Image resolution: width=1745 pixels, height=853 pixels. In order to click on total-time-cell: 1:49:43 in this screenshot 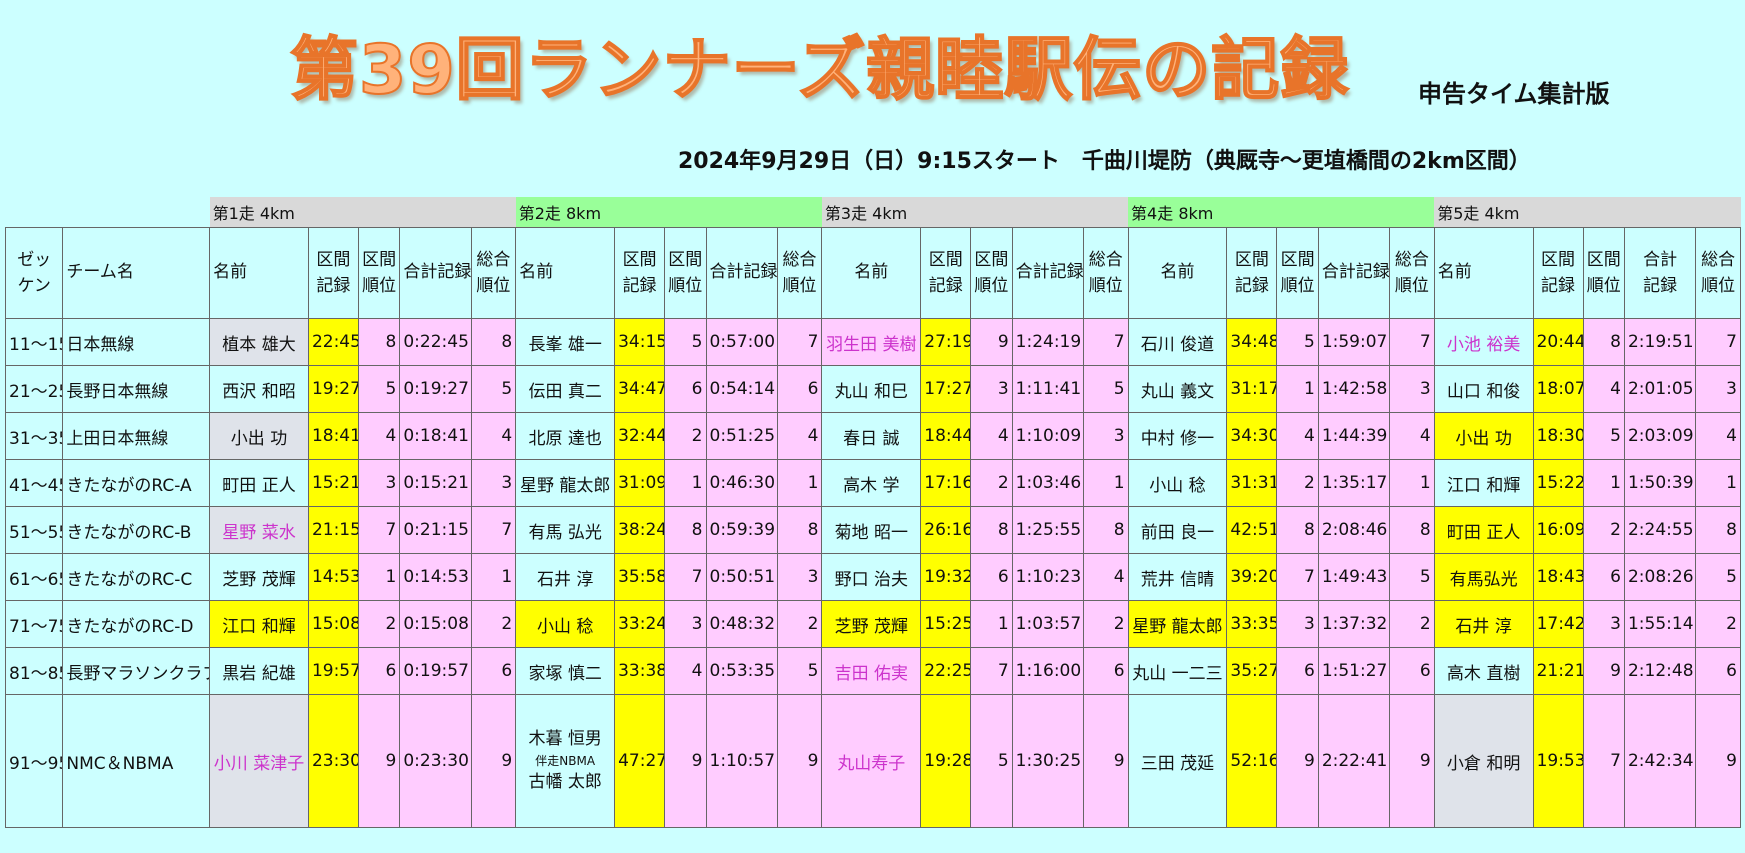, I will do `click(1354, 577)`.